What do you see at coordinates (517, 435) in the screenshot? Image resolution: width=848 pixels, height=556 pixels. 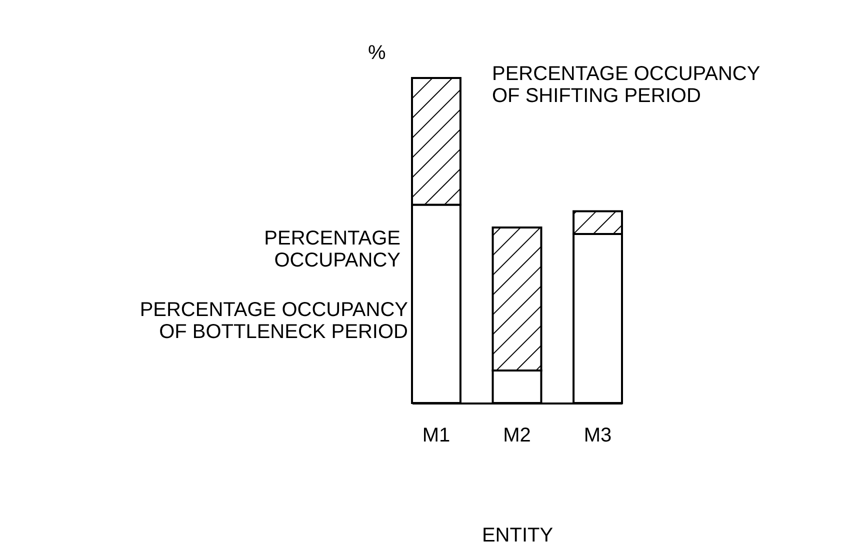 I see `x-tick-label: M2` at bounding box center [517, 435].